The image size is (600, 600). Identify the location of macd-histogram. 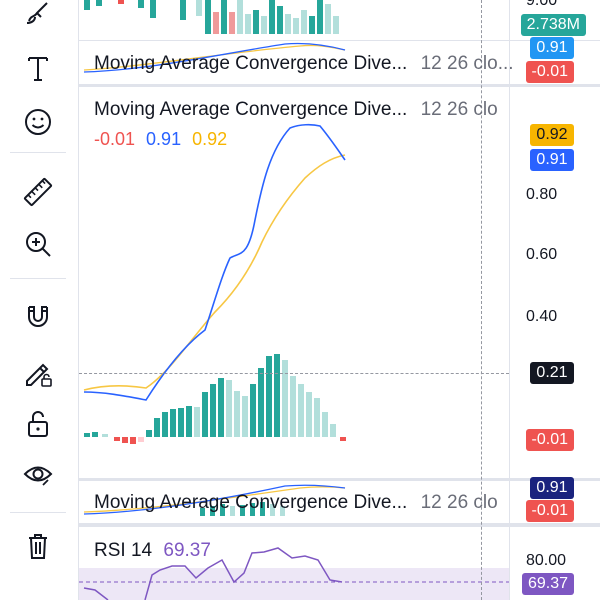
(215, 399).